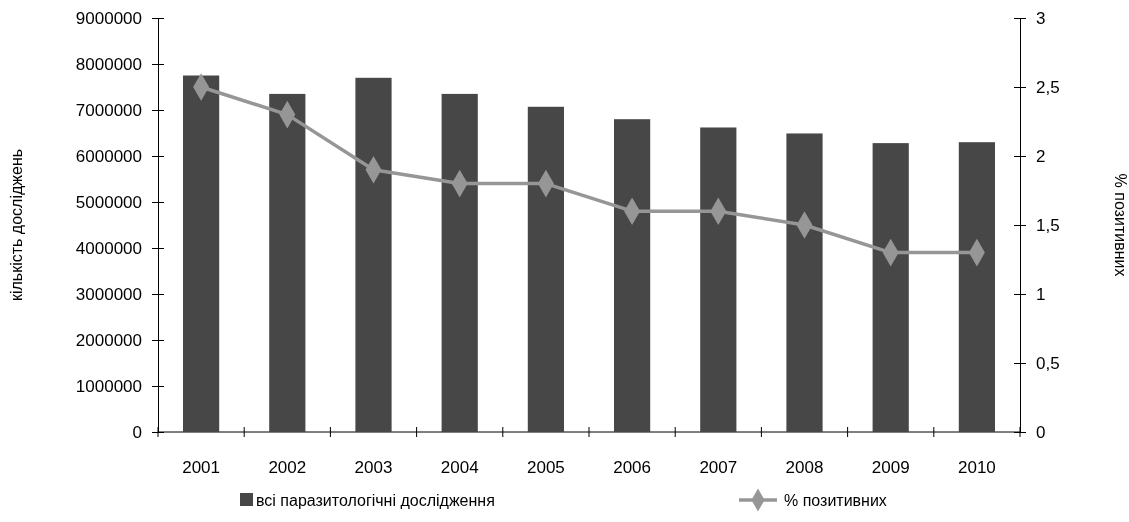  I want to click on legend-label: всі паразитологічні дослідження, so click(375, 500).